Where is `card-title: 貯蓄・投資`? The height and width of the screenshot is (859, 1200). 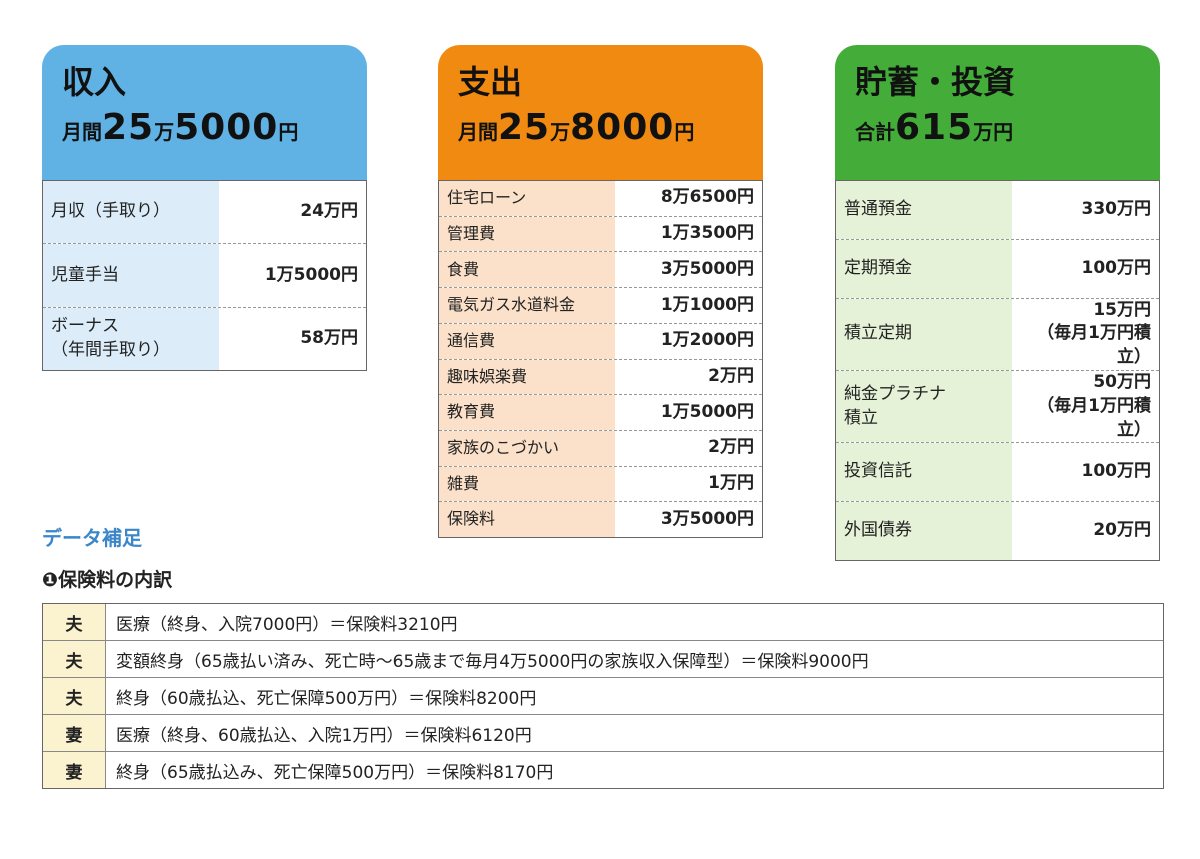
card-title: 貯蓄・投資 is located at coordinates (935, 82).